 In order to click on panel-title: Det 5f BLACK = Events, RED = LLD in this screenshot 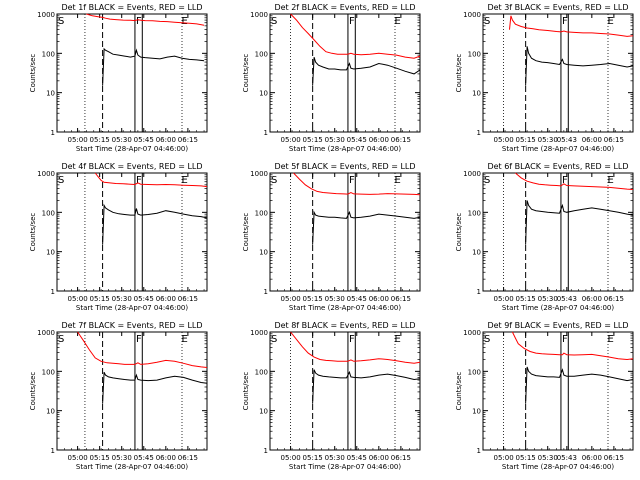, I will do `click(344, 166)`.